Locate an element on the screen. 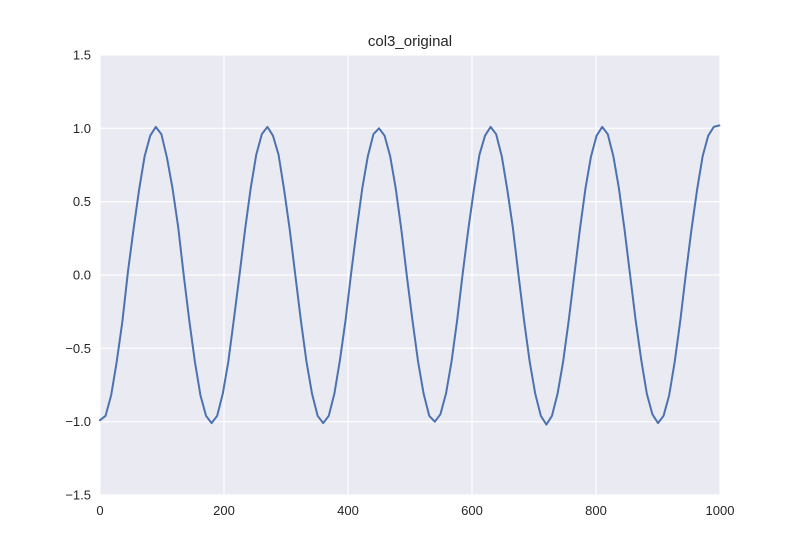 This screenshot has width=800, height=550. y-tick-label: 0.0 is located at coordinates (82, 275).